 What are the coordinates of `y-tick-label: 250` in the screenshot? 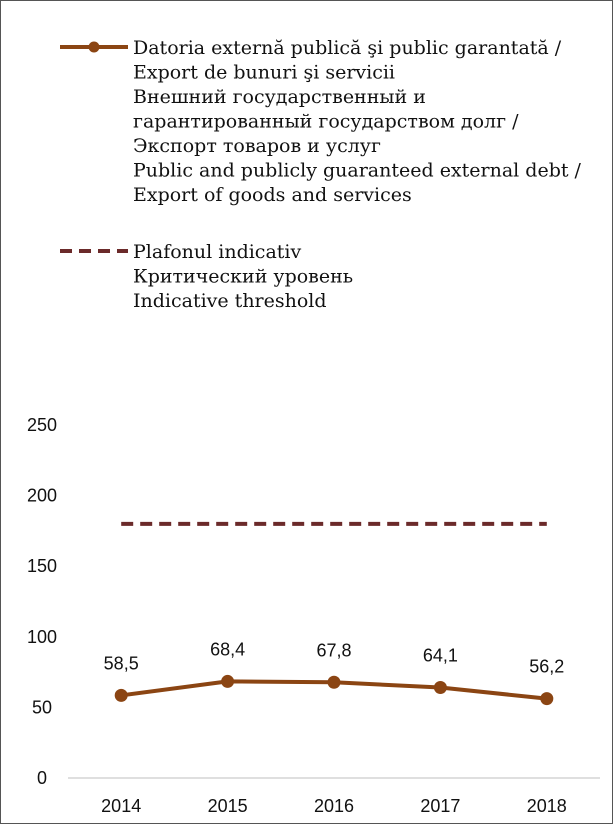 It's located at (42, 425).